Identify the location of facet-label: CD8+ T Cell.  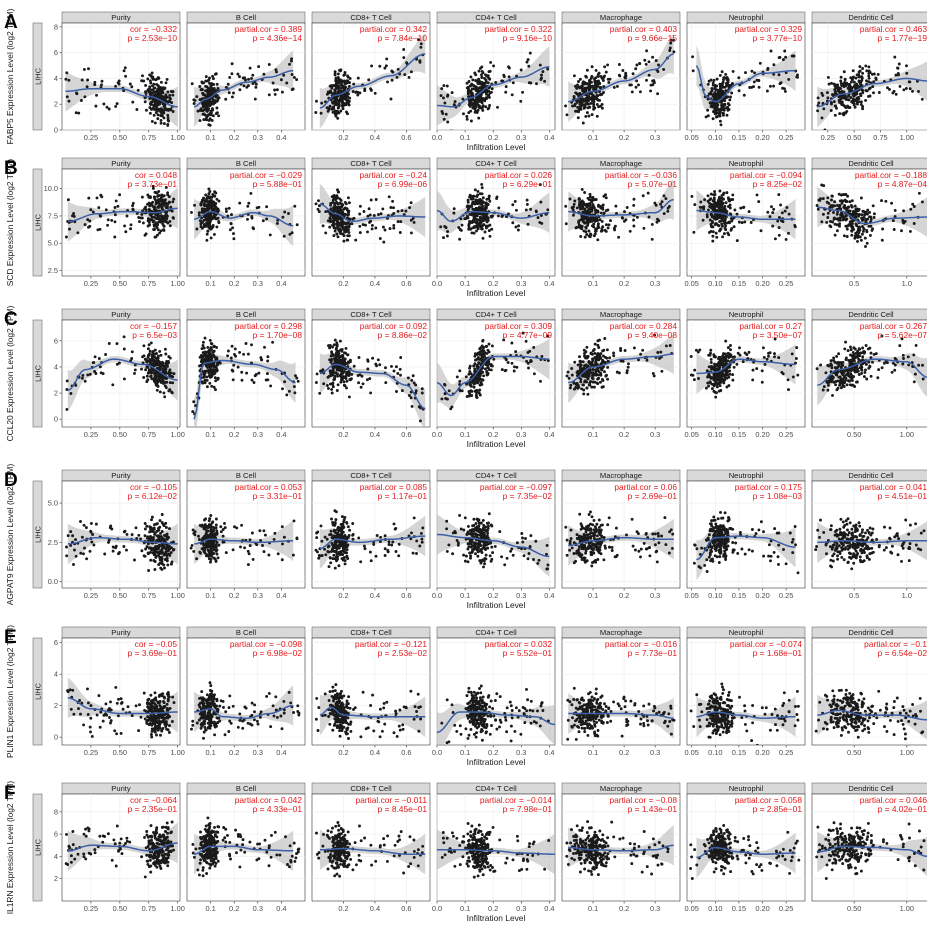
(371, 163).